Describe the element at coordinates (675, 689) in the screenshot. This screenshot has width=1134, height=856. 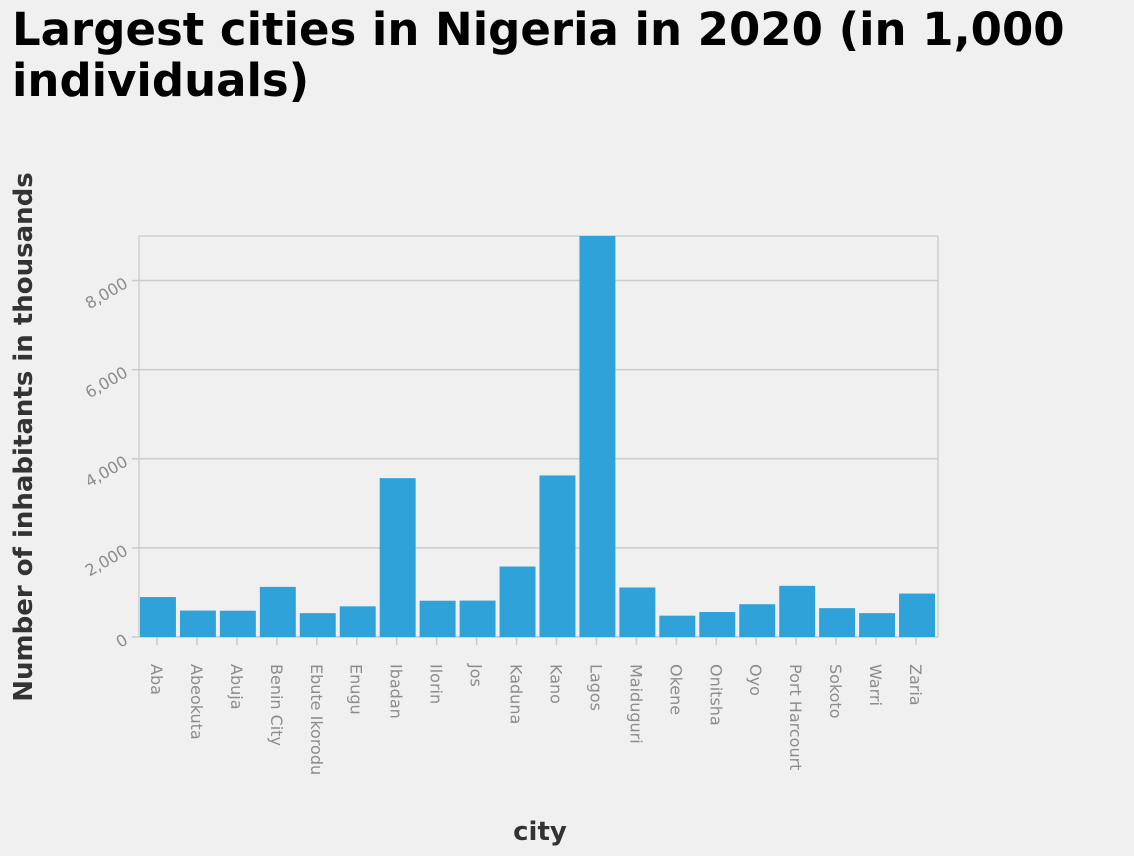
I see `x-tick-label: Okene` at that location.